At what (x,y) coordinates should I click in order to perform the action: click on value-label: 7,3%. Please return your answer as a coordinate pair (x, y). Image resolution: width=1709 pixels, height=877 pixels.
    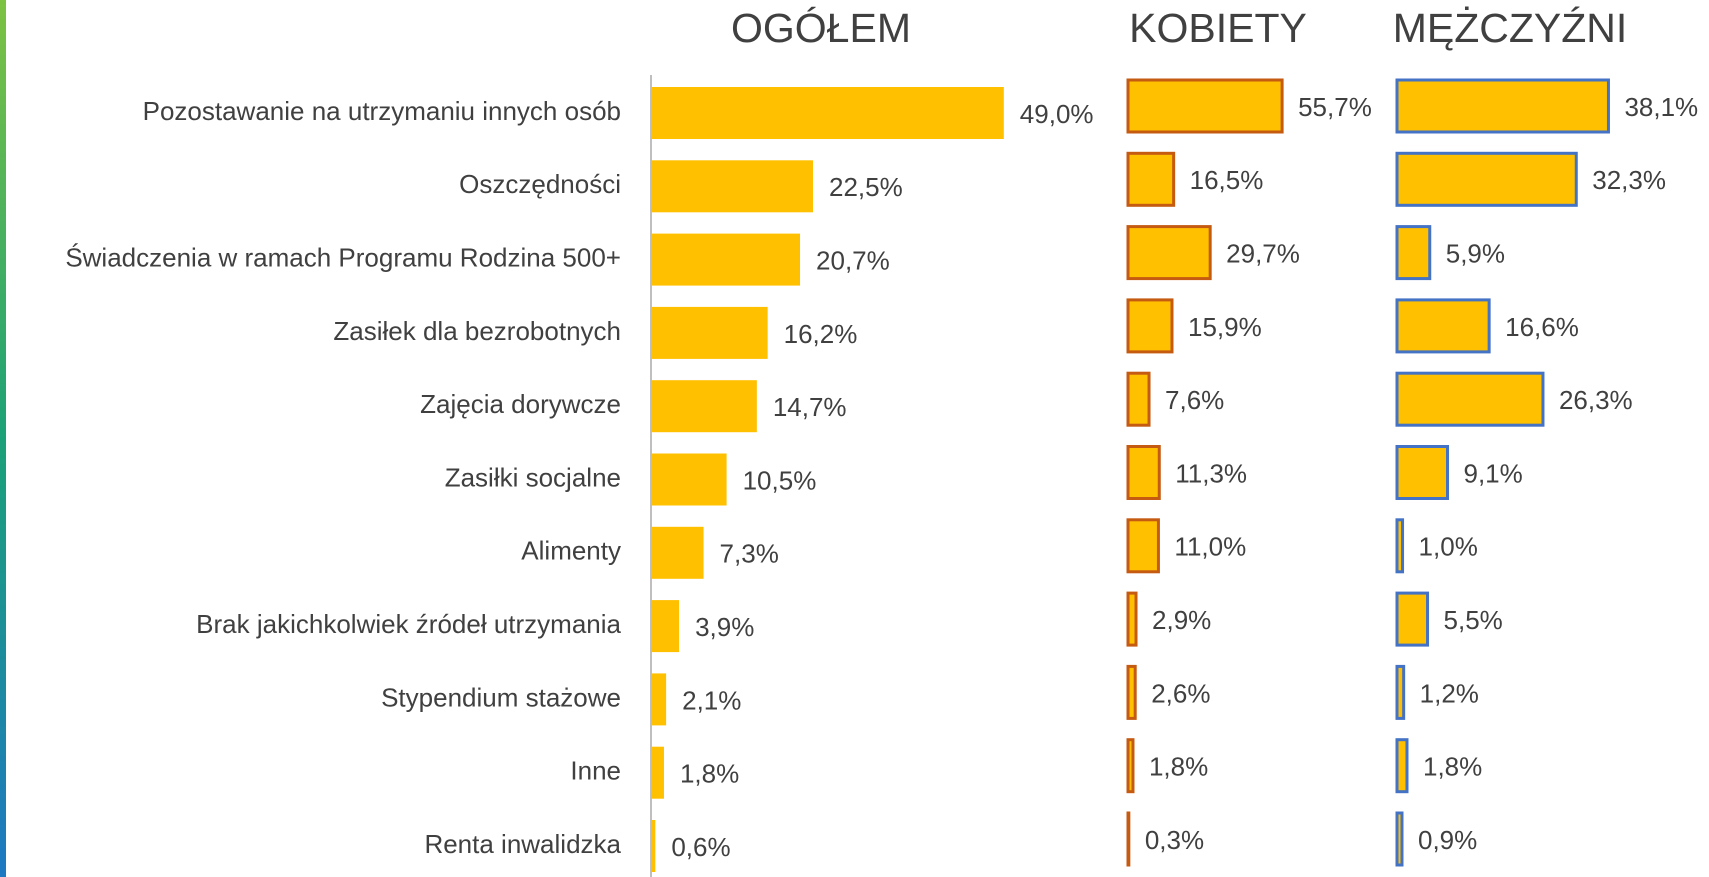
    Looking at the image, I should click on (749, 554).